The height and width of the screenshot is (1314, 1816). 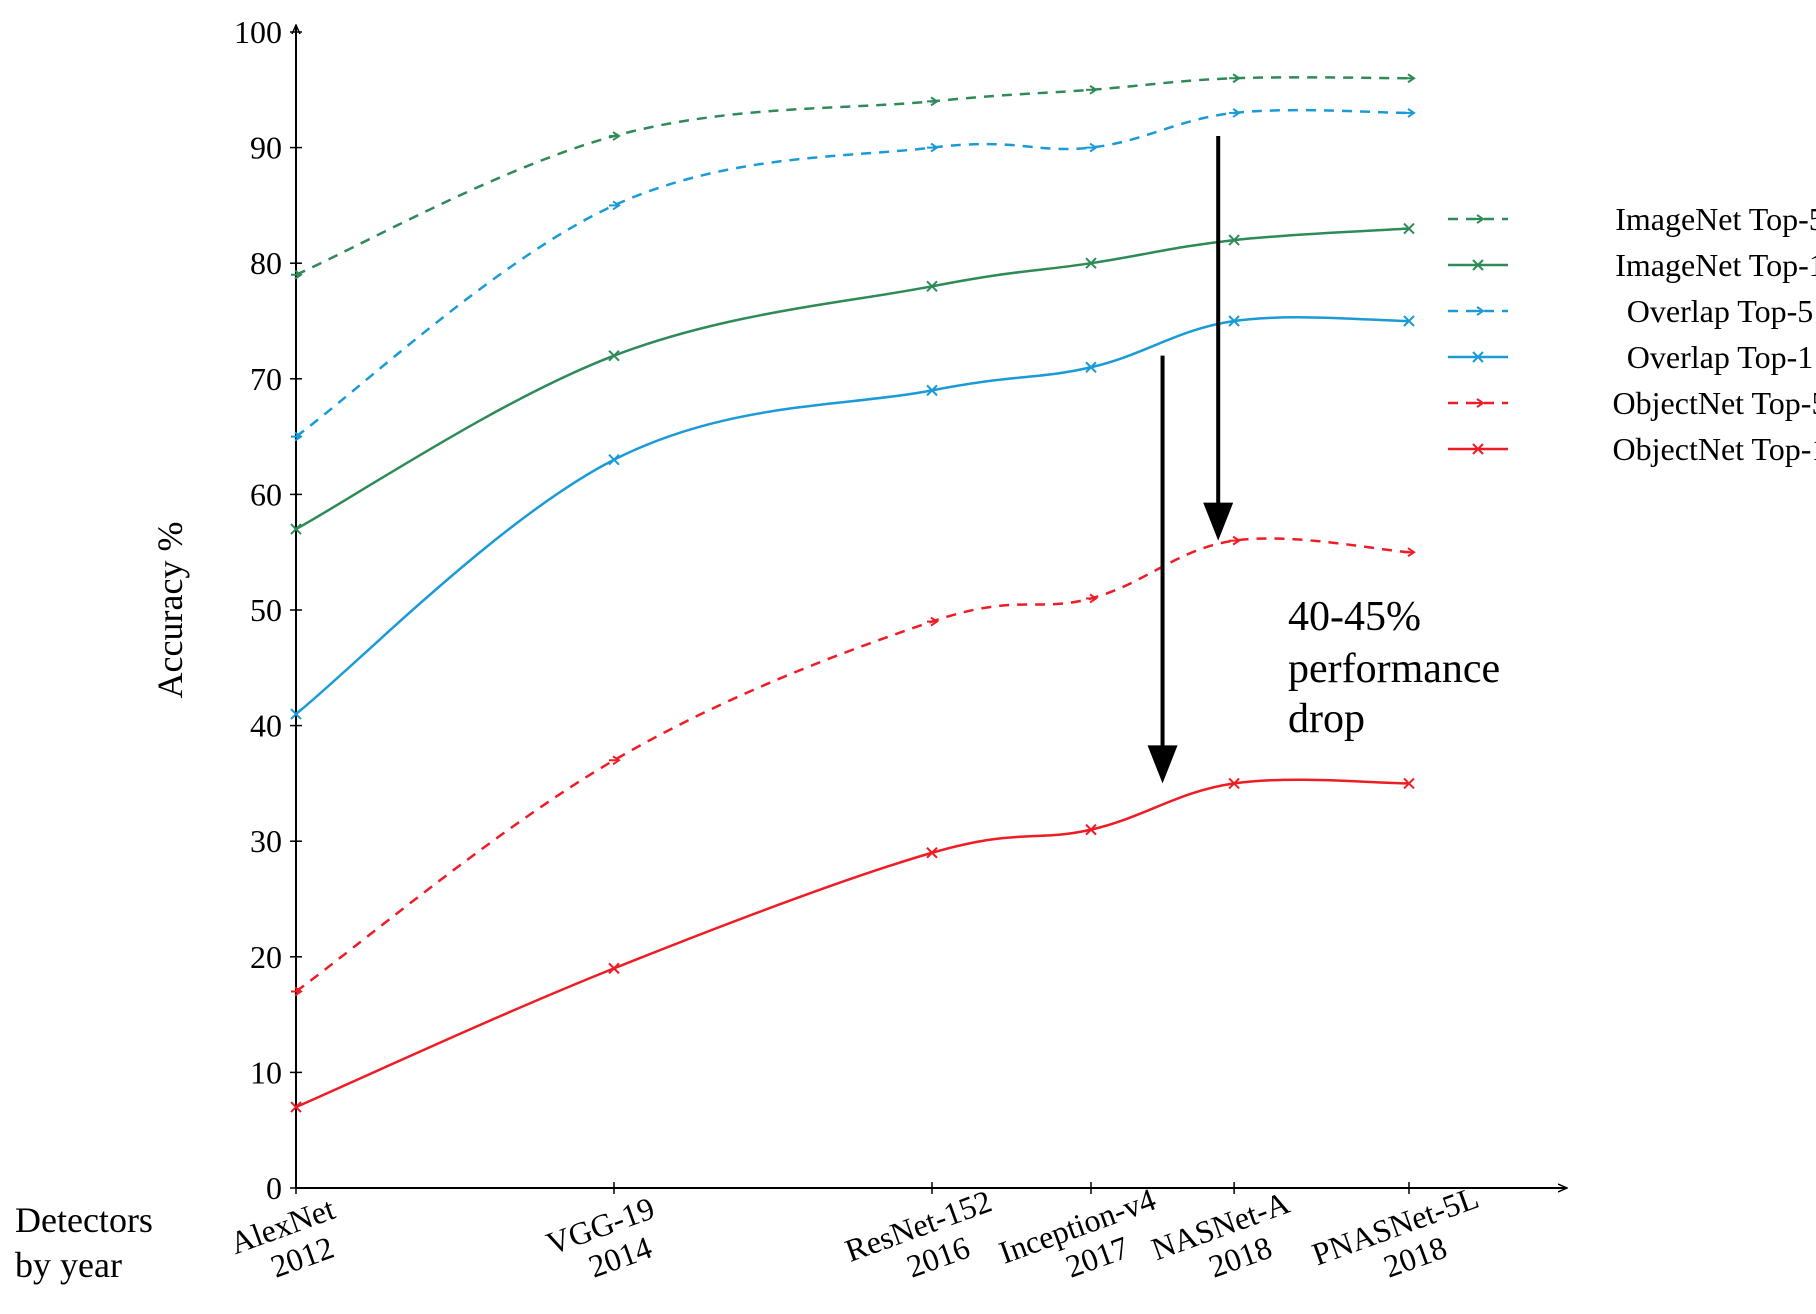 What do you see at coordinates (266, 957) in the screenshot?
I see `y-tick-label: 20` at bounding box center [266, 957].